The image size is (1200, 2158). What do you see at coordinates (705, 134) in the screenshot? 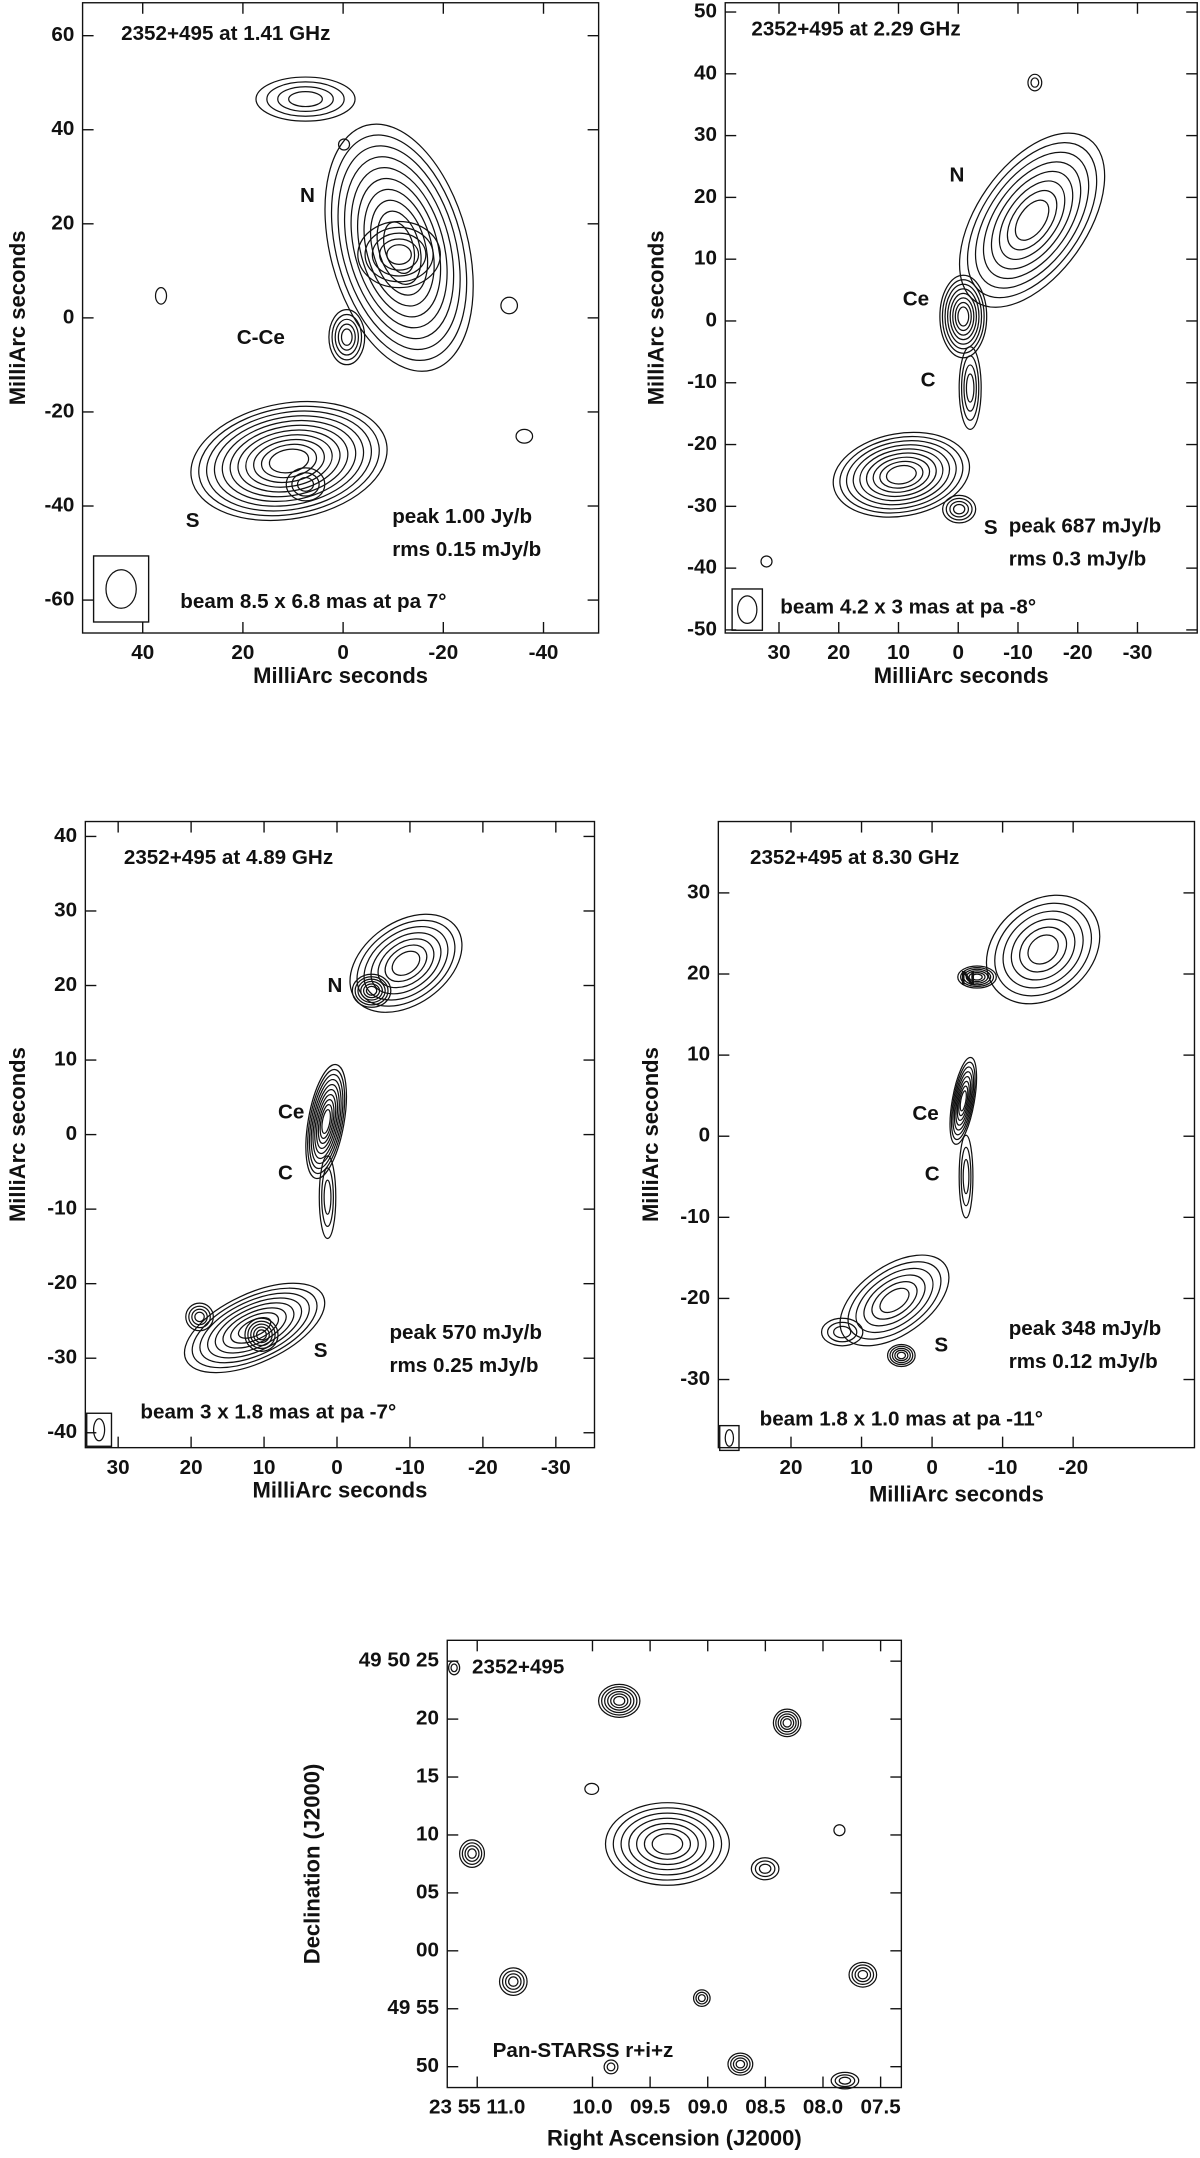
I see `y-tick-label: 30` at bounding box center [705, 134].